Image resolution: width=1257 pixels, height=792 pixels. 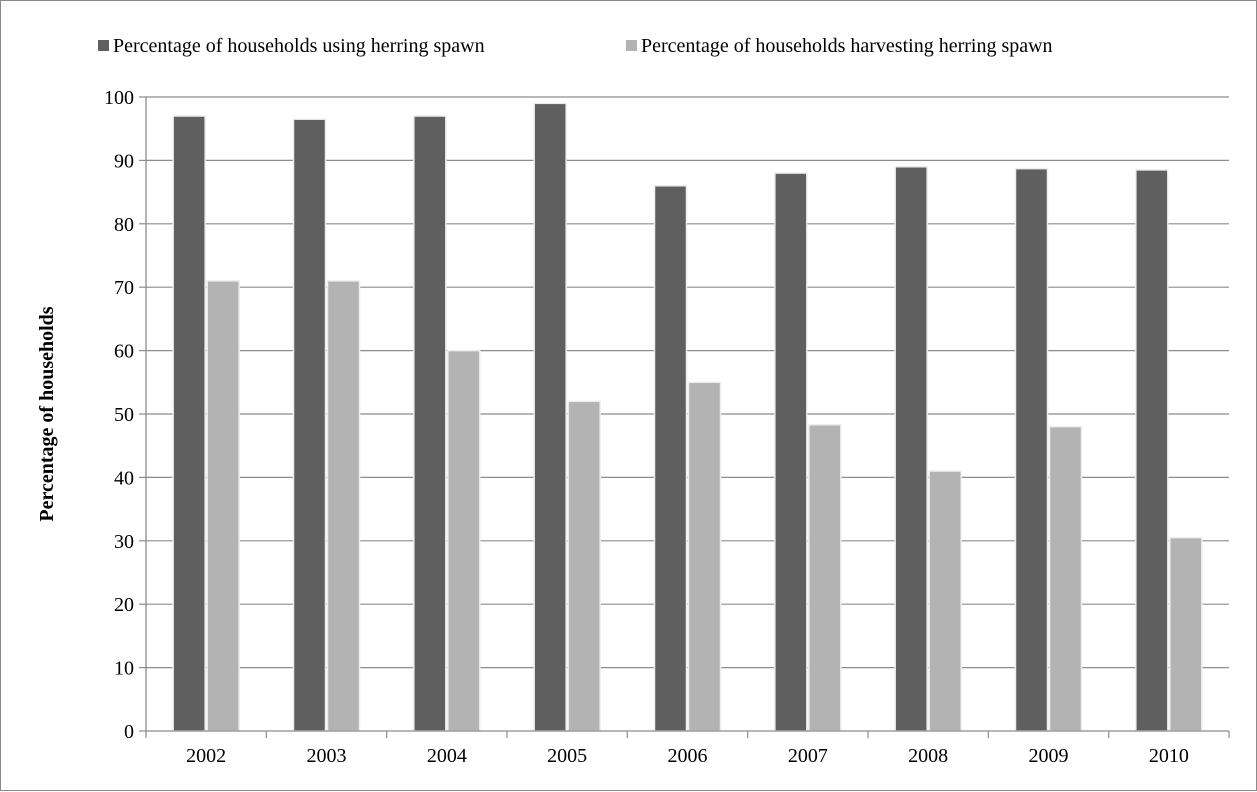 I want to click on legend-swatch-harvesting, so click(x=631, y=45).